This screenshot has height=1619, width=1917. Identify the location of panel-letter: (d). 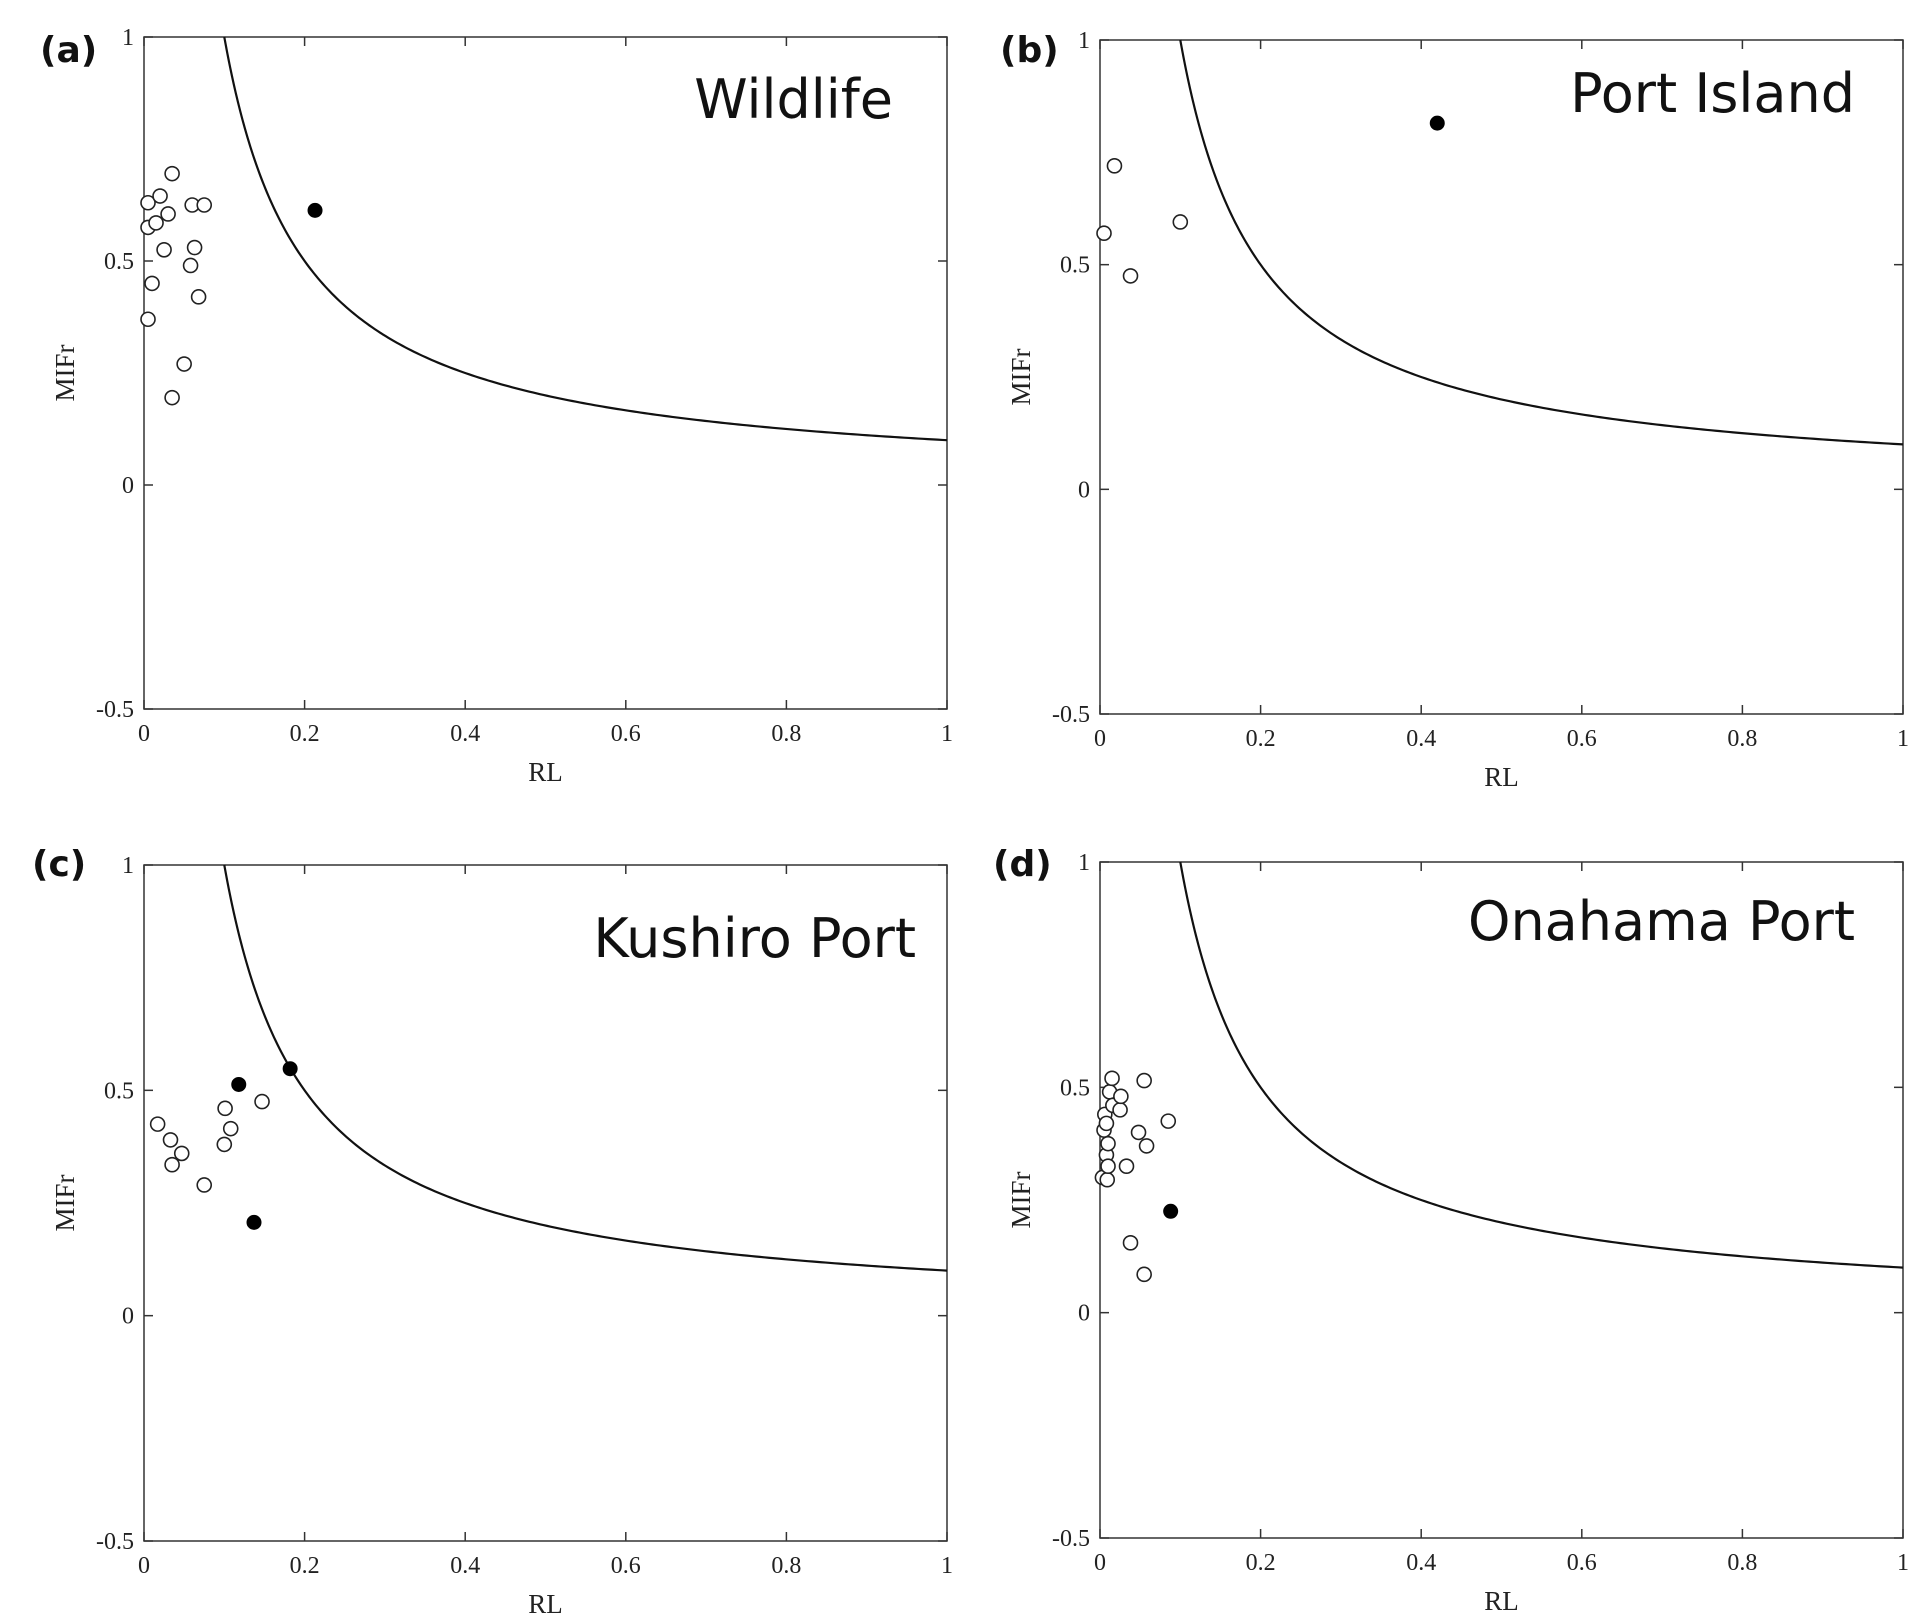
(1022, 864).